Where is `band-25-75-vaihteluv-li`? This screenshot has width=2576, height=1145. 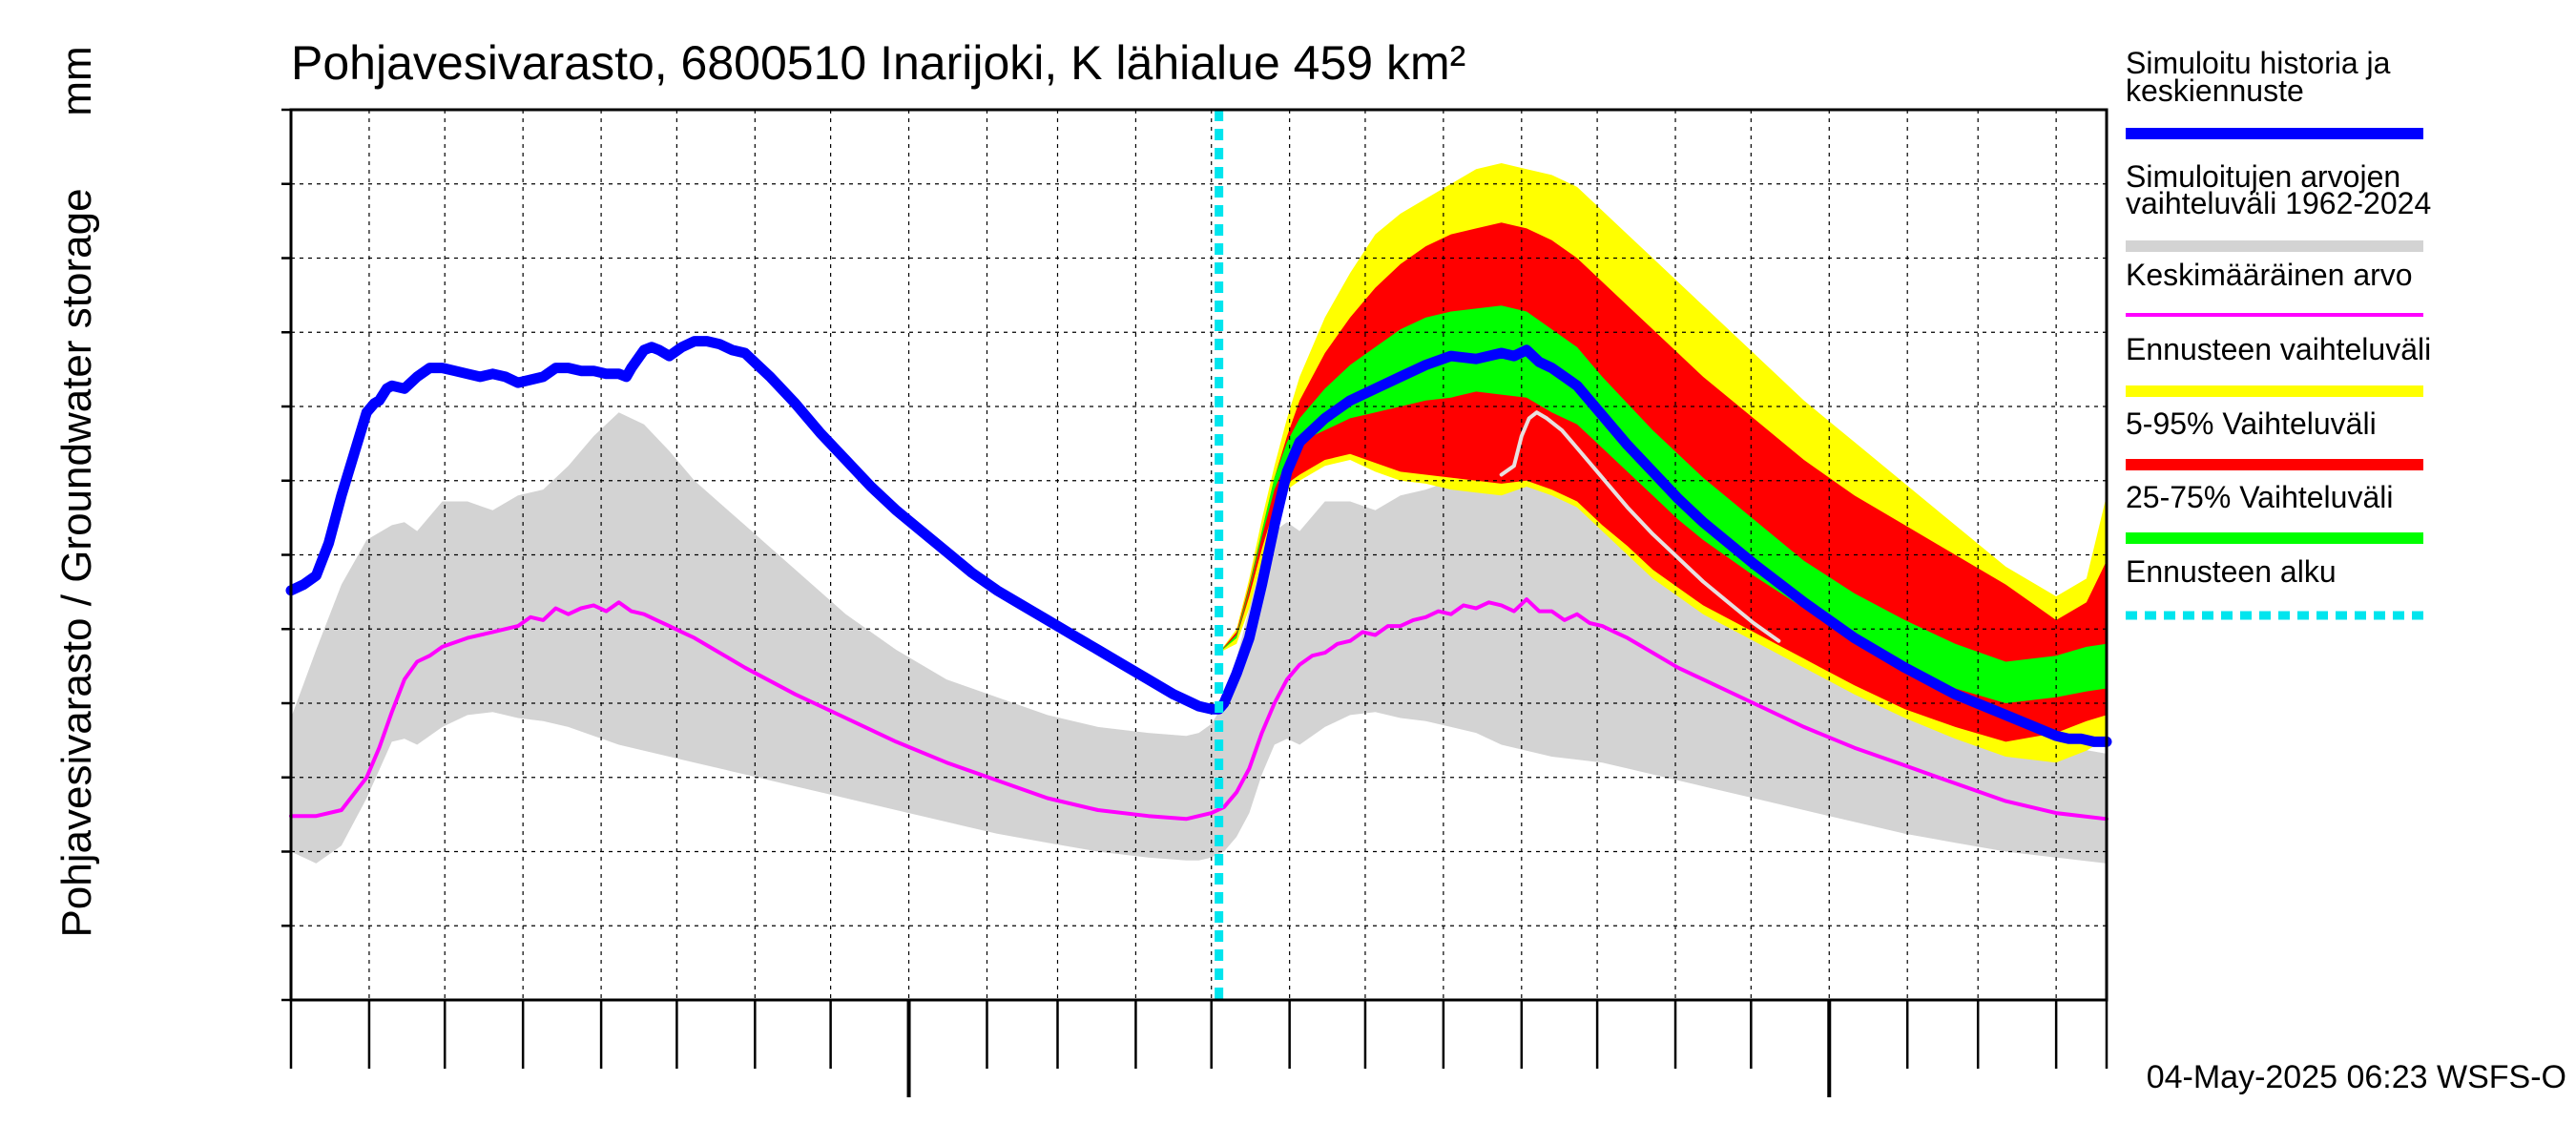 band-25-75-vaihteluv-li is located at coordinates (1662, 504).